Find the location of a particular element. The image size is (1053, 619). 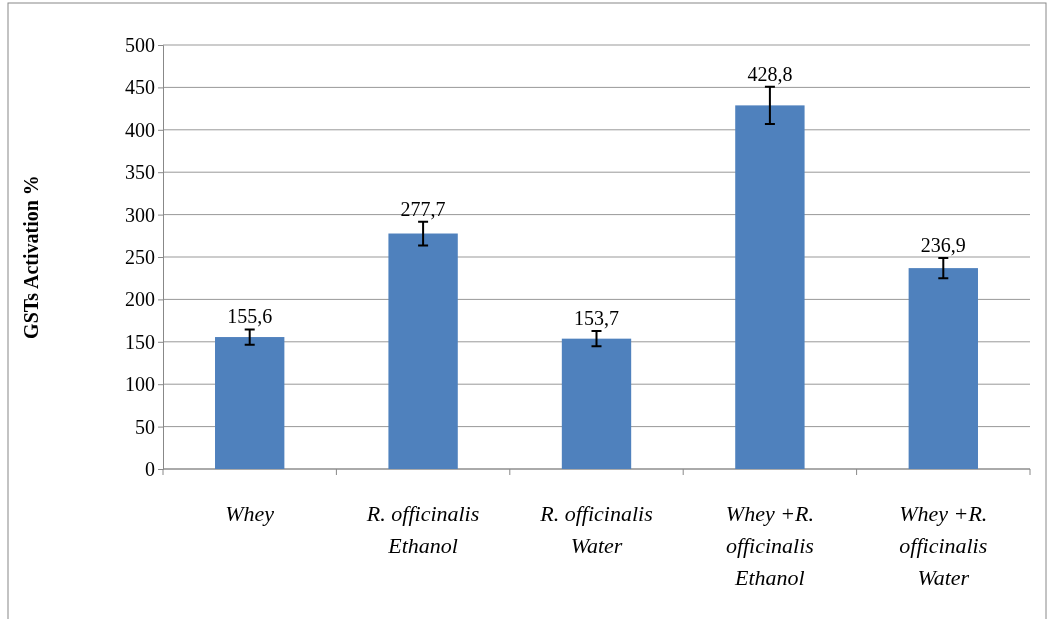

data-label: 153,7 is located at coordinates (596, 318).